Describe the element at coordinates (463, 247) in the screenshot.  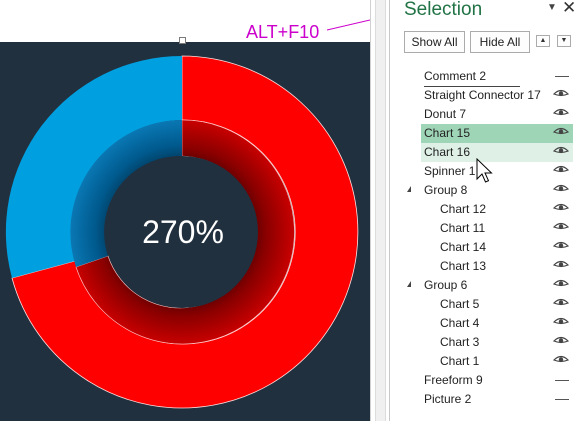
I see `item-label: Chart 14` at that location.